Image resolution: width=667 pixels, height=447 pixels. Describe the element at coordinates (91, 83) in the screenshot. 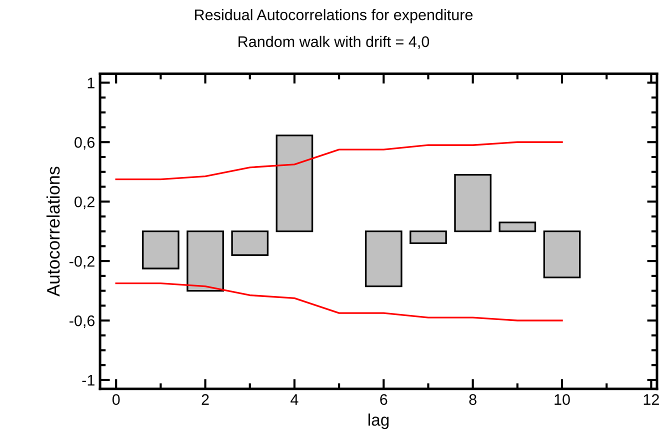

I see `y-tick-label: 1` at that location.